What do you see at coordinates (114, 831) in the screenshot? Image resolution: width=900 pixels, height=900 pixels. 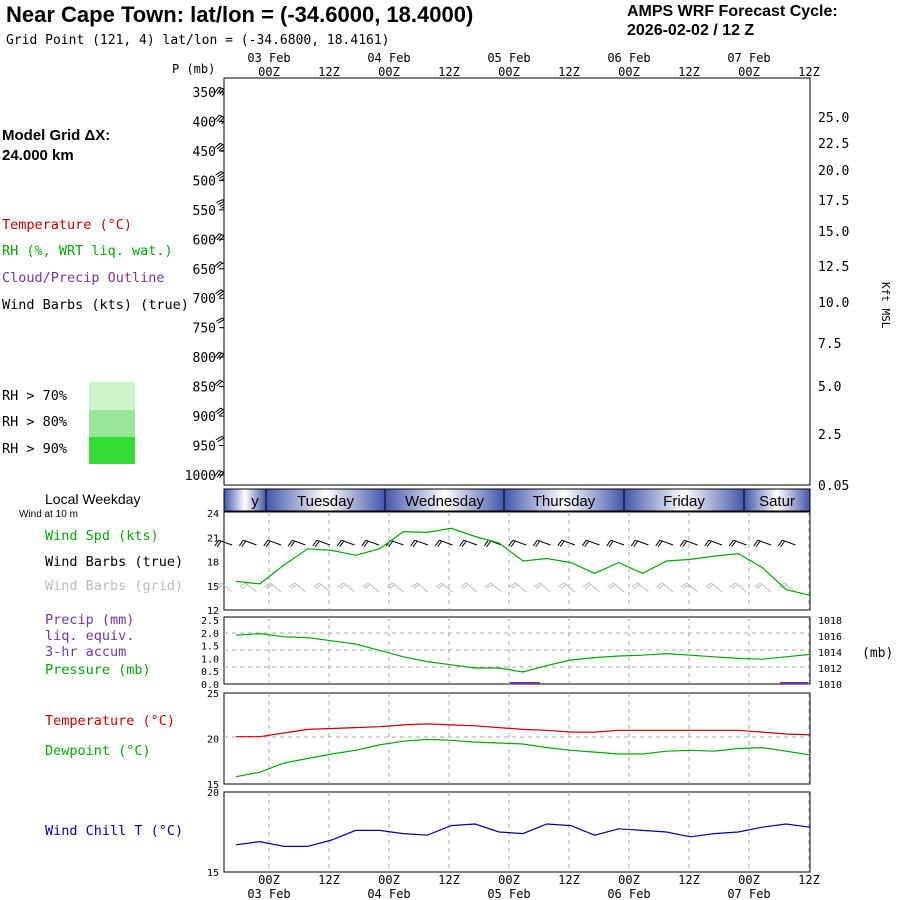 I see `legend-wind-chill: Wind Chill T (°C)` at bounding box center [114, 831].